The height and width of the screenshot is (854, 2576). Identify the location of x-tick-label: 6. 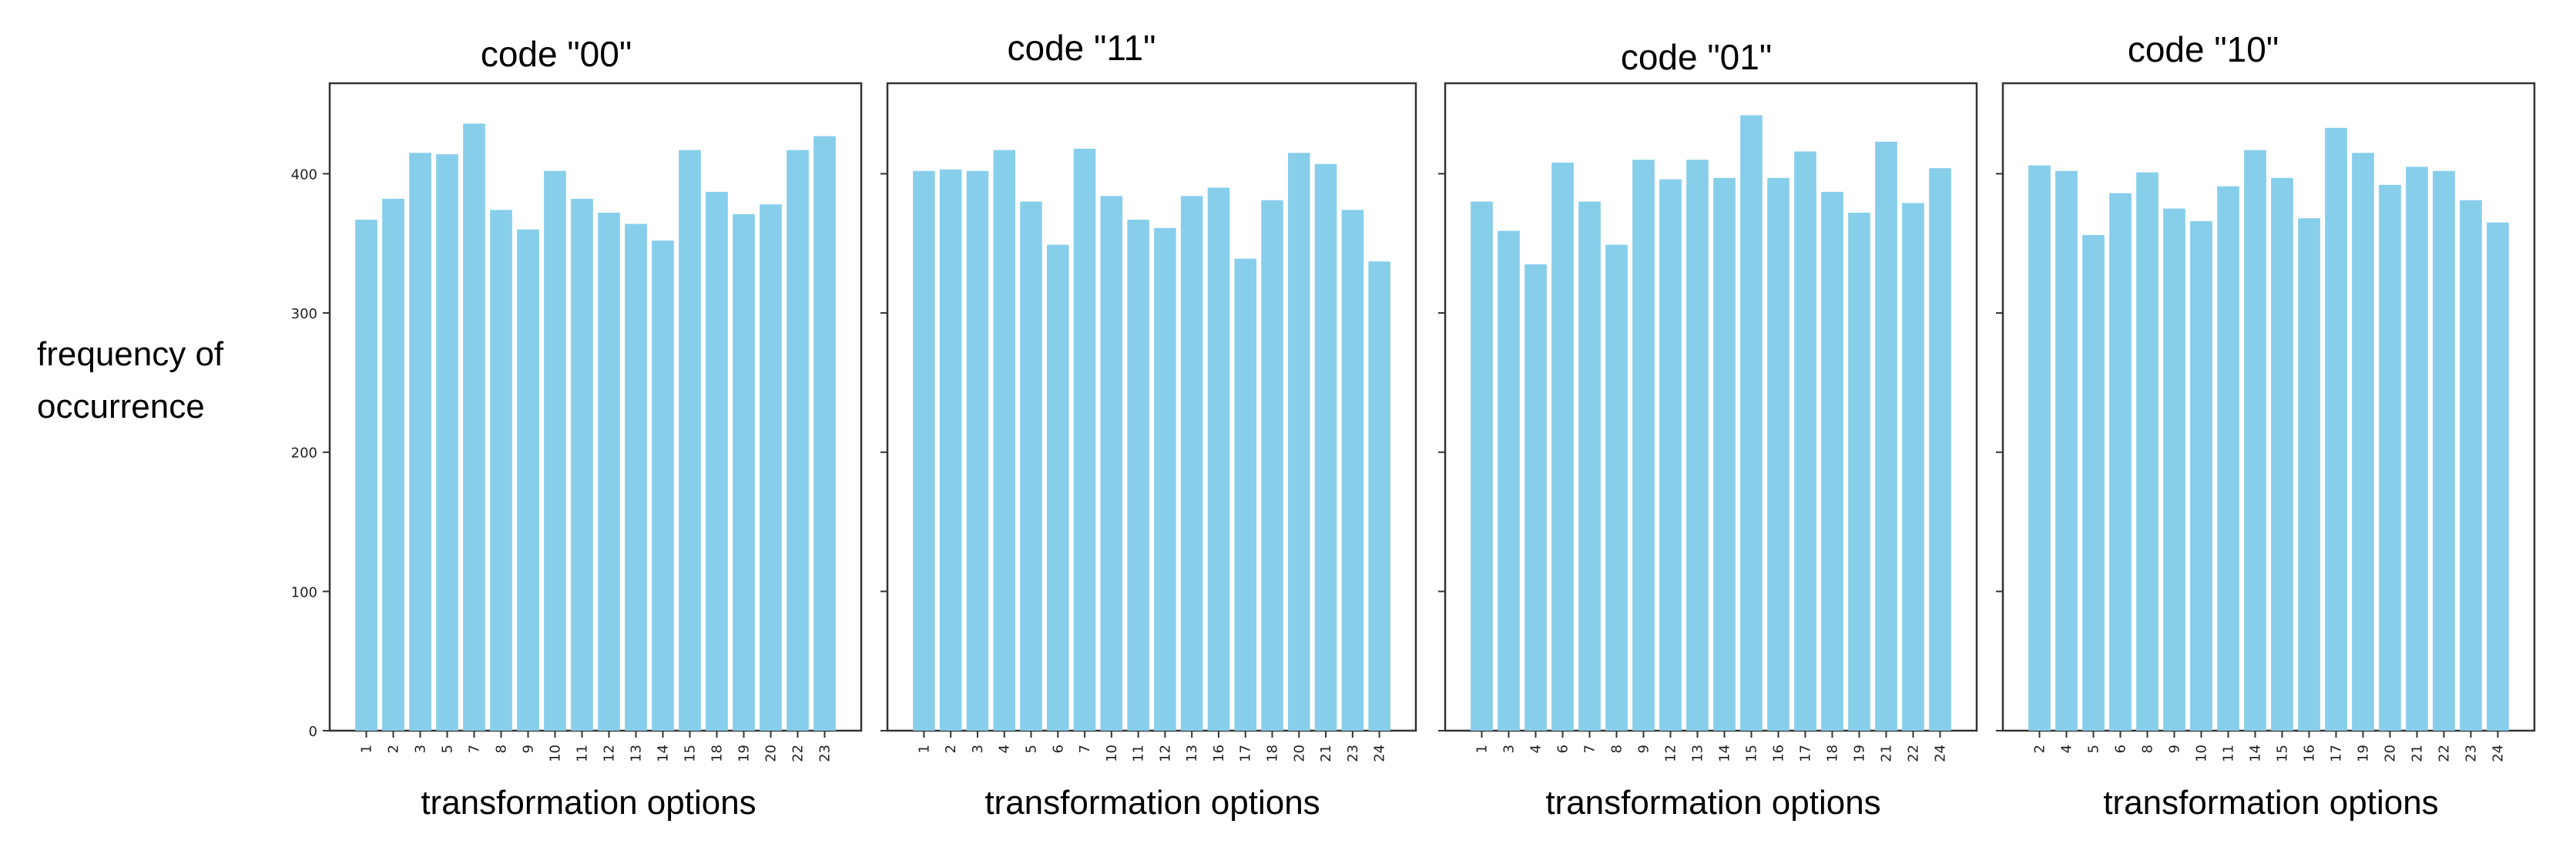
(1058, 749).